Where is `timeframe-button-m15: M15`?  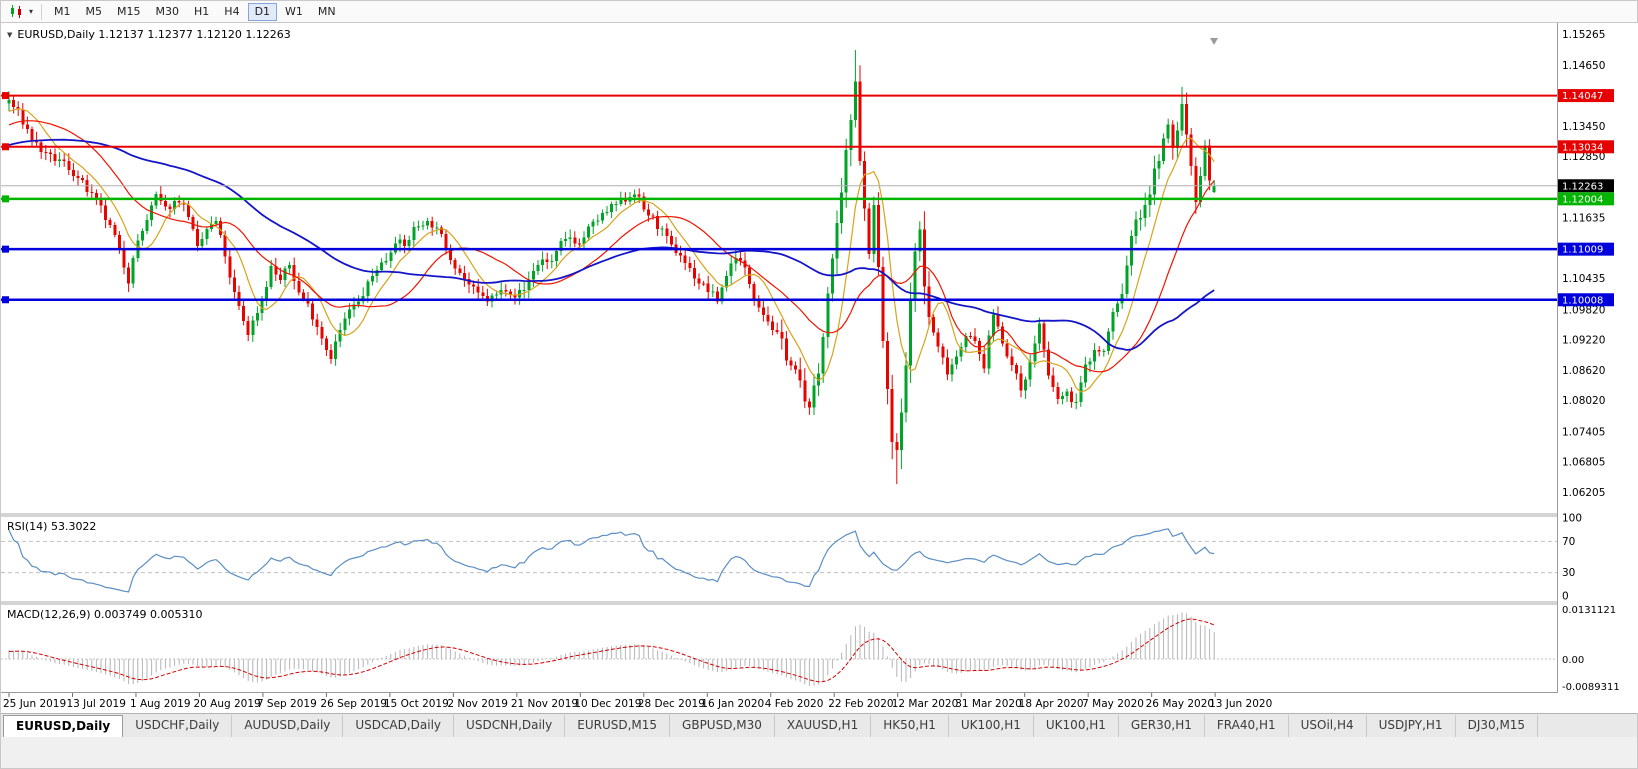
timeframe-button-m15: M15 is located at coordinates (129, 12).